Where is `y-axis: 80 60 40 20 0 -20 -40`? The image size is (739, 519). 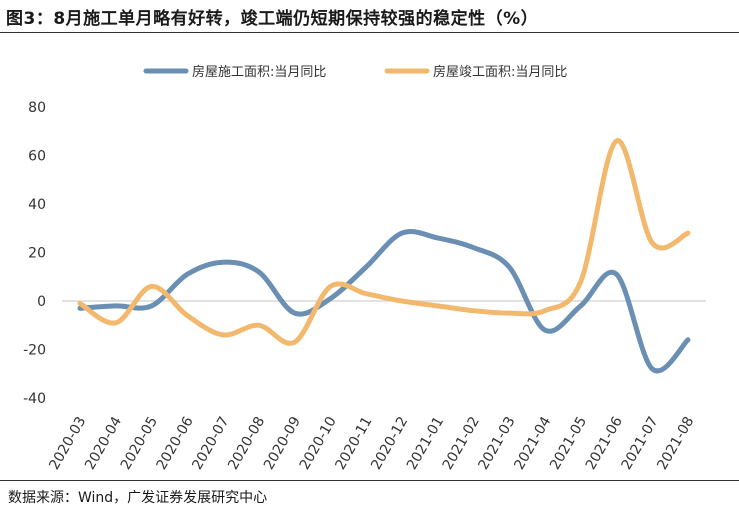
y-axis: 80 60 40 20 0 -20 -40 is located at coordinates (34, 253).